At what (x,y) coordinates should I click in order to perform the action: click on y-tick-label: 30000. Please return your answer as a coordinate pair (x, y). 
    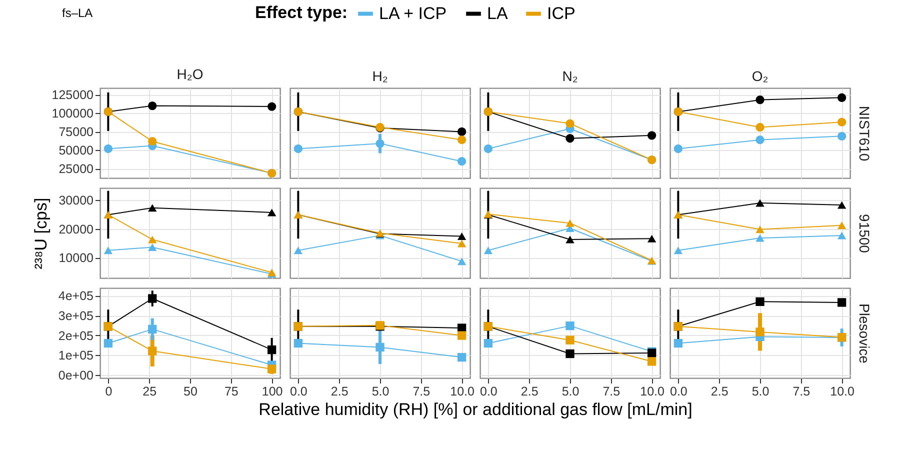
    Looking at the image, I should click on (76, 201).